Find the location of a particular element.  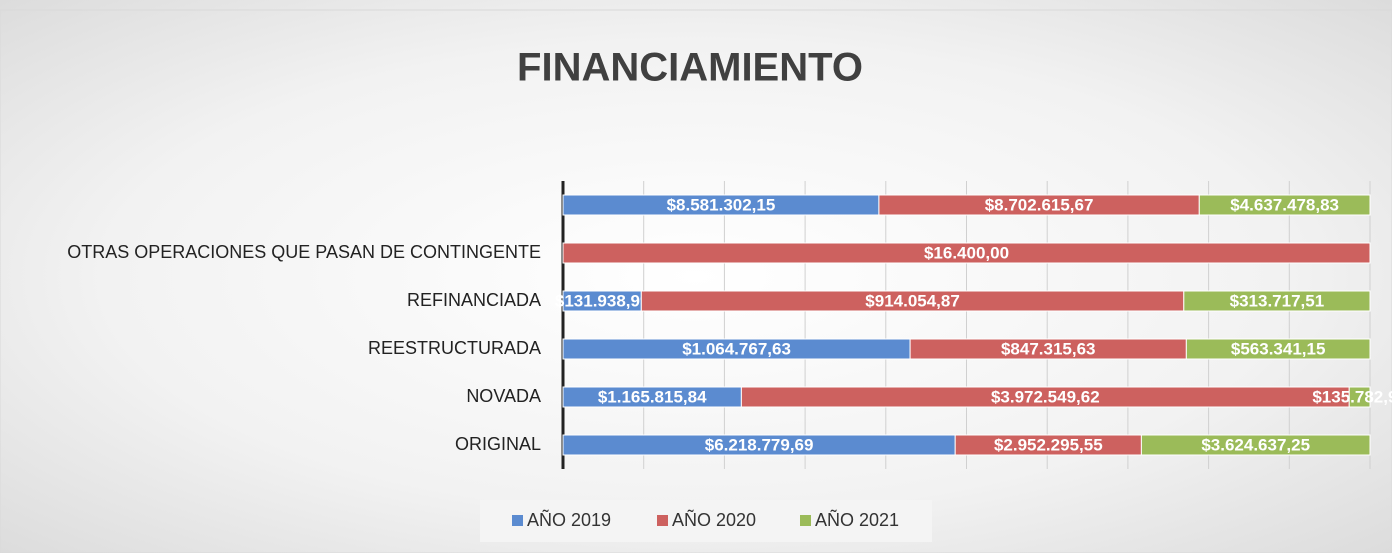

data-label: $847.315,63 is located at coordinates (1048, 348).